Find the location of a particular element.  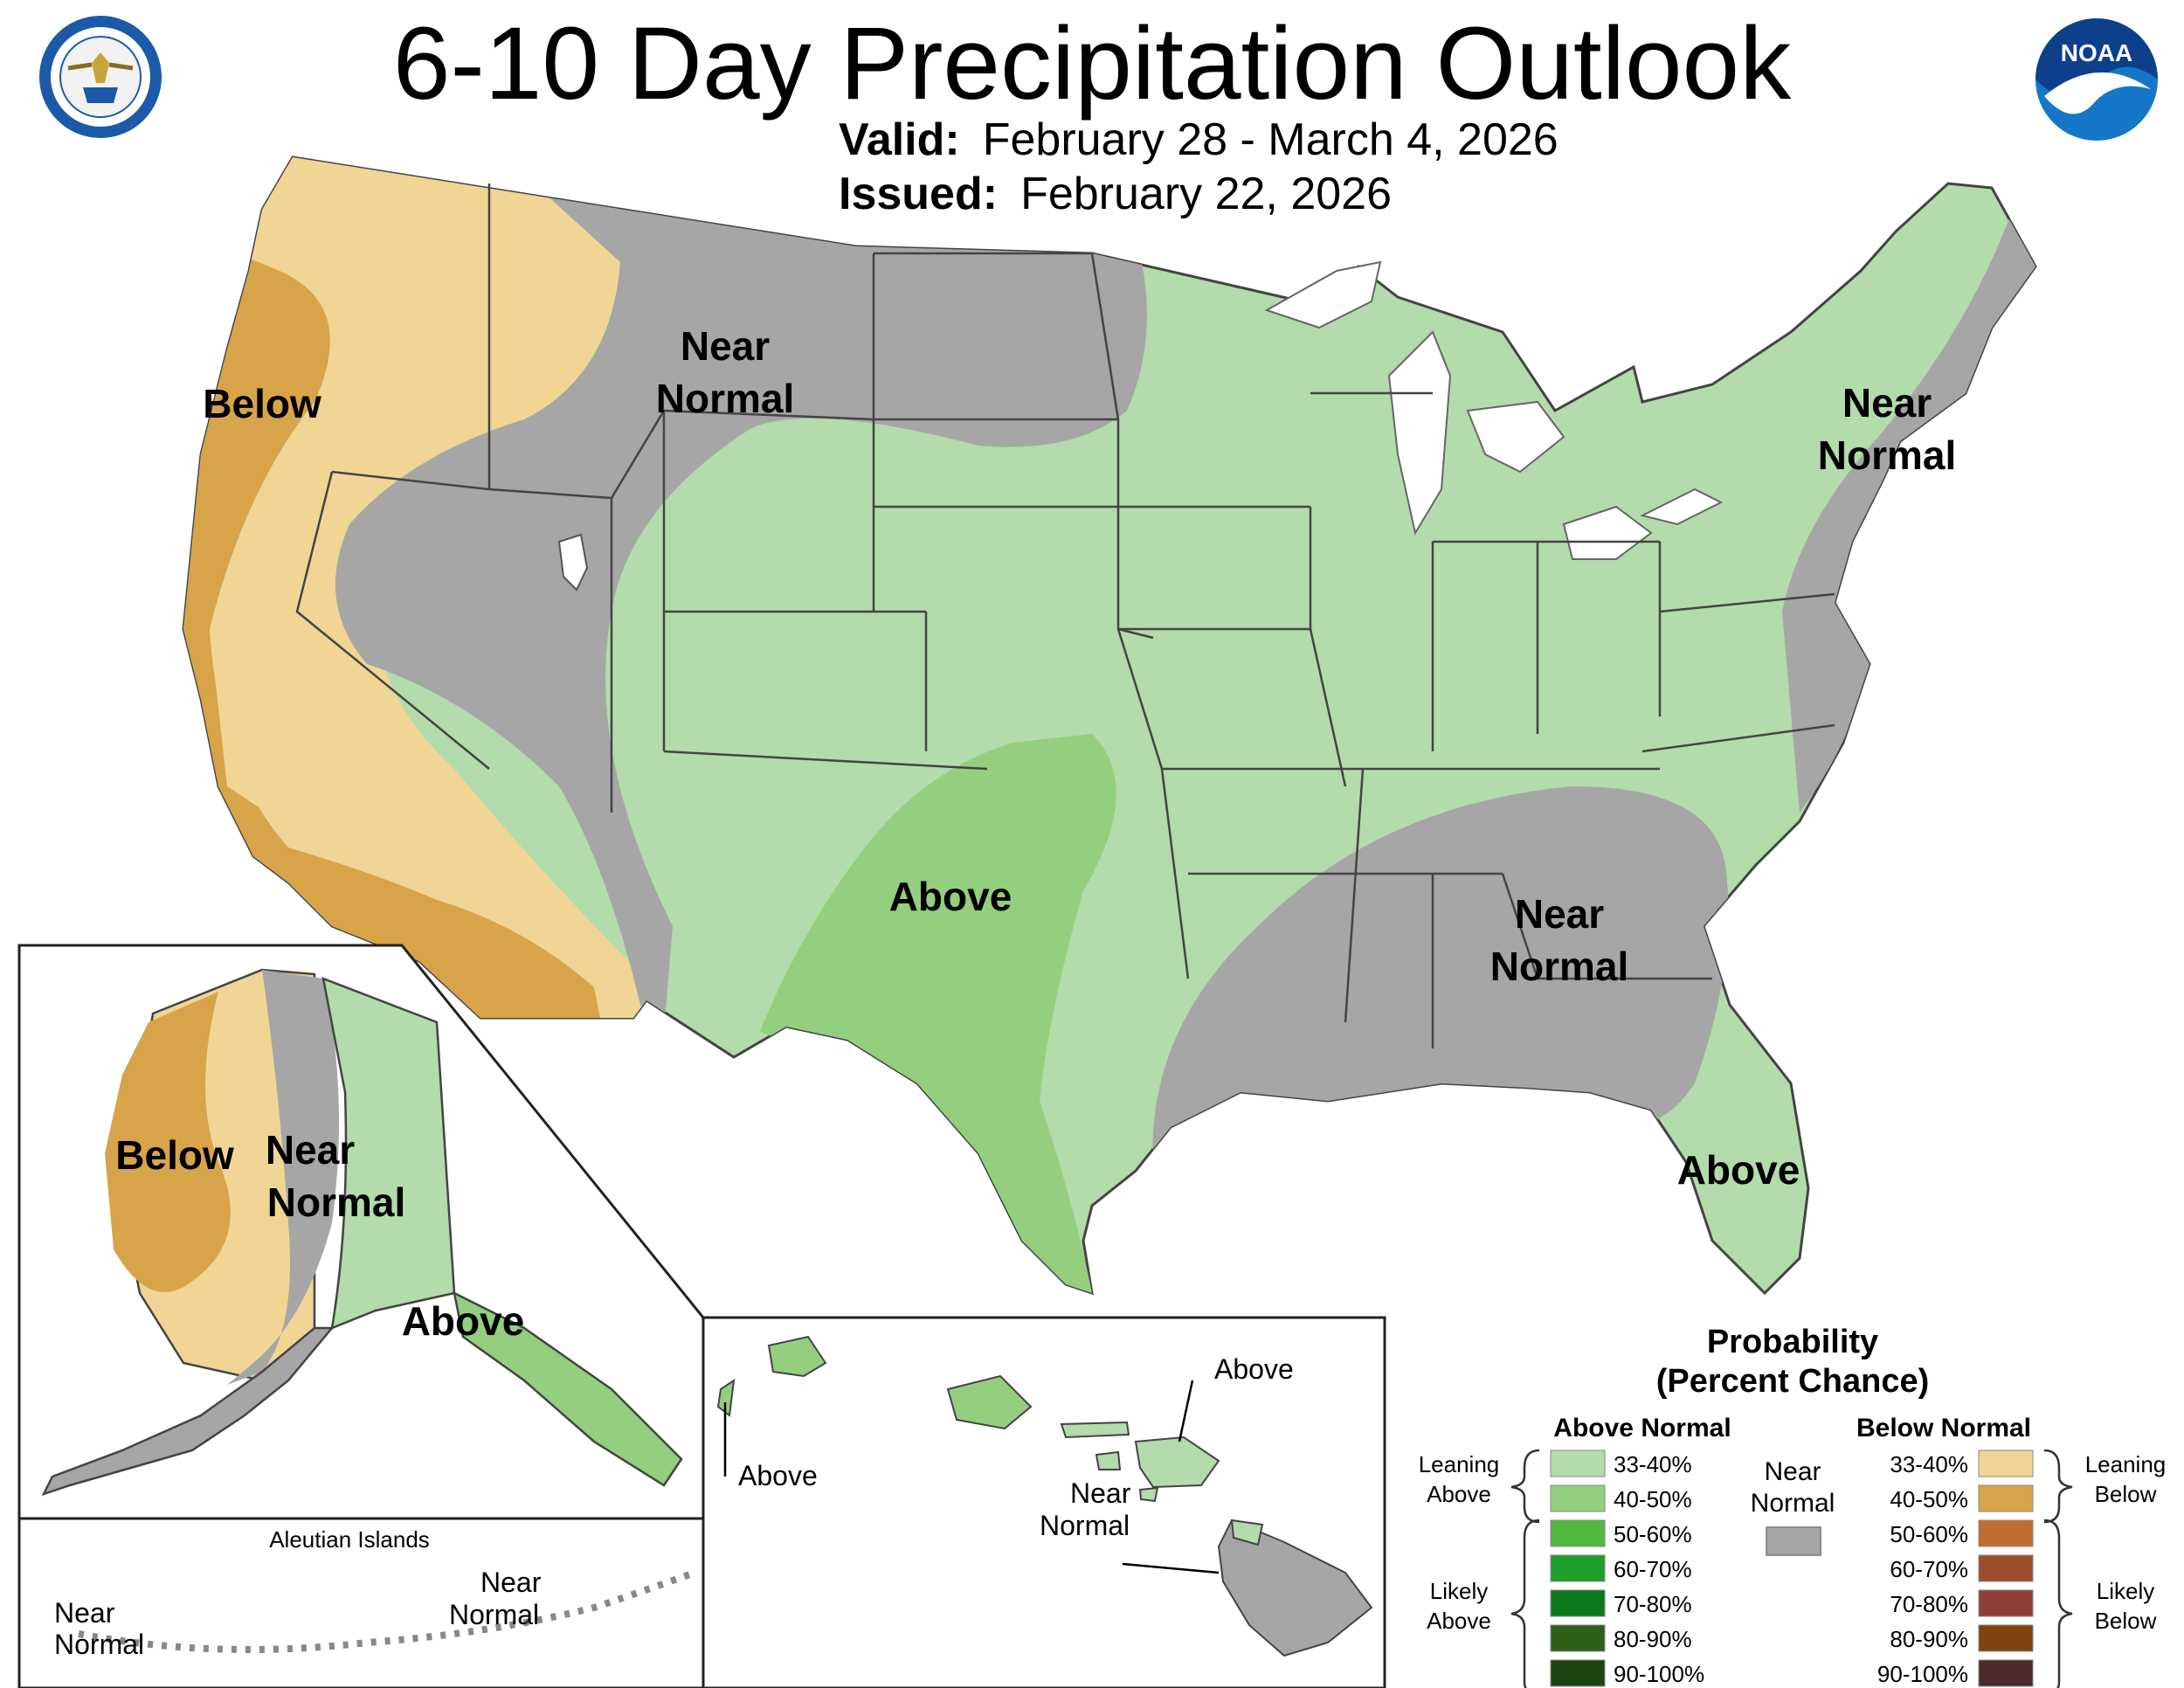

label-northeast-normal: Normal is located at coordinates (1887, 455).